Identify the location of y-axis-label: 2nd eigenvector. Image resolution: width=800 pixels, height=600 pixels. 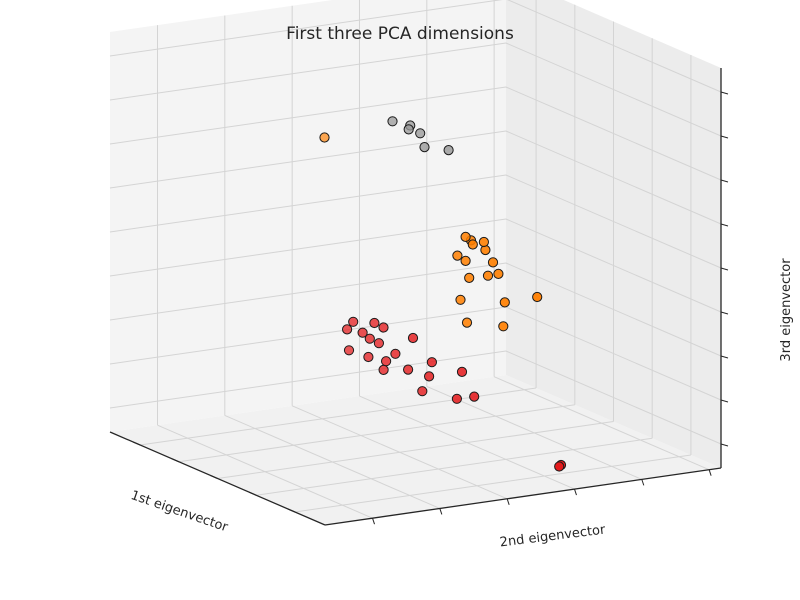
(553, 537).